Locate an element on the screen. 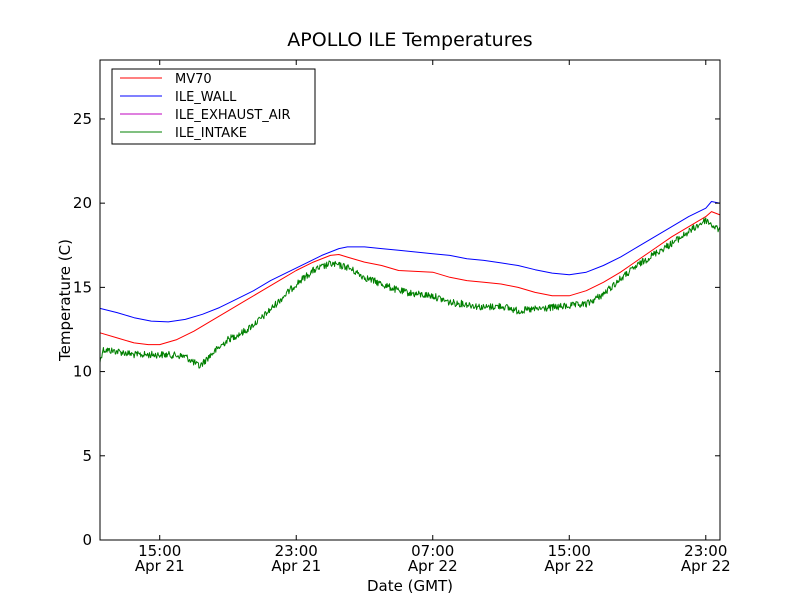  y-axis-title: Temperature (C) is located at coordinates (65, 300).